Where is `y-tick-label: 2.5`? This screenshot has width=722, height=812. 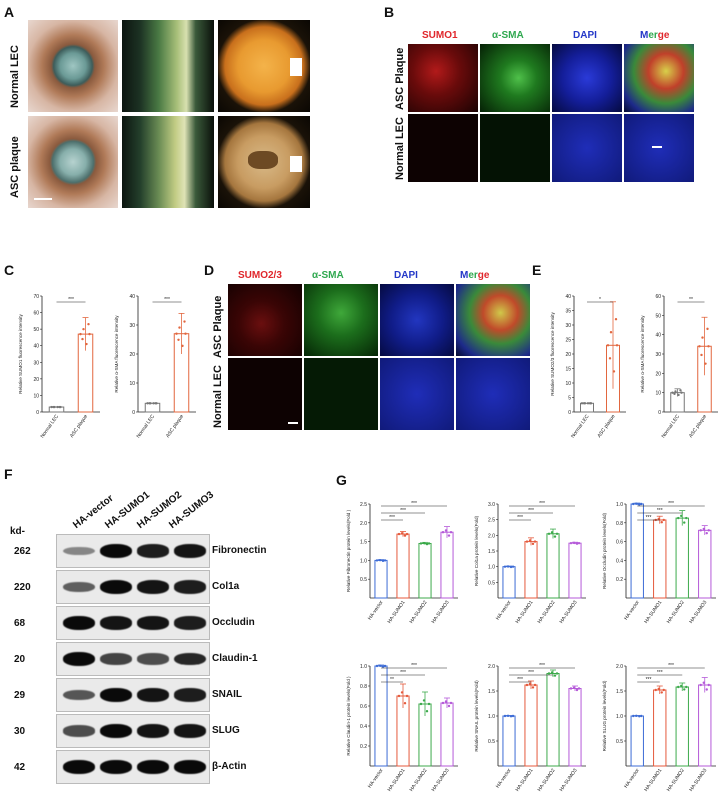 y-tick-label: 2.5 is located at coordinates (363, 505).